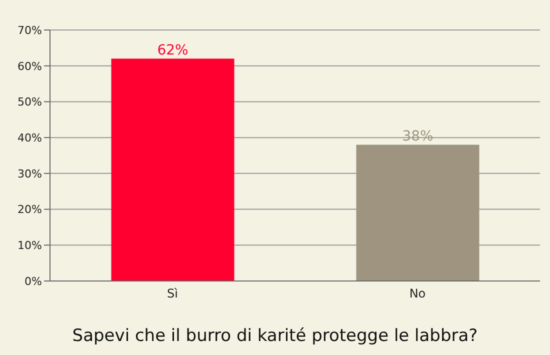 The width and height of the screenshot is (550, 355). Describe the element at coordinates (172, 293) in the screenshot. I see `x-tick-label: Sì` at that location.